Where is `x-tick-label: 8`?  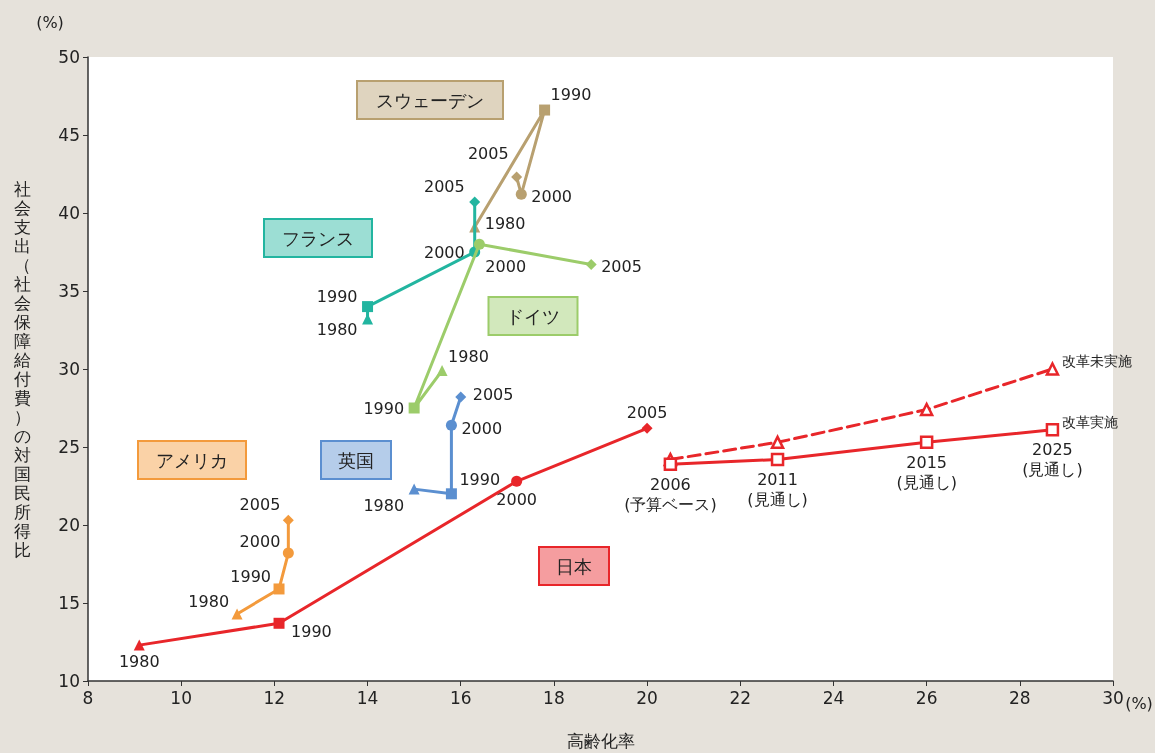 x-tick-label: 8 is located at coordinates (88, 697).